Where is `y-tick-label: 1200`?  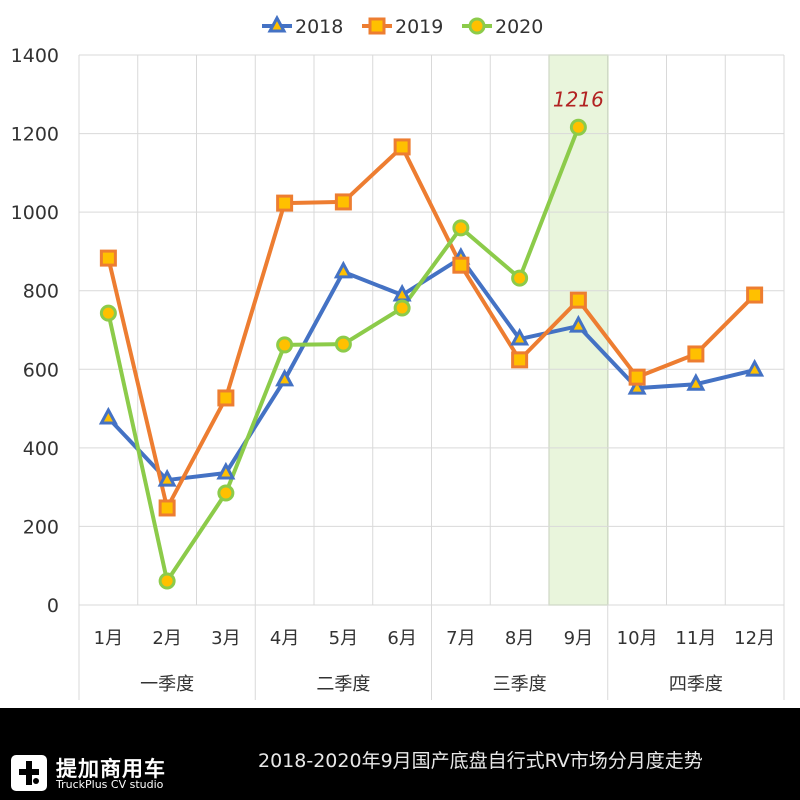 y-tick-label: 1200 is located at coordinates (35, 135).